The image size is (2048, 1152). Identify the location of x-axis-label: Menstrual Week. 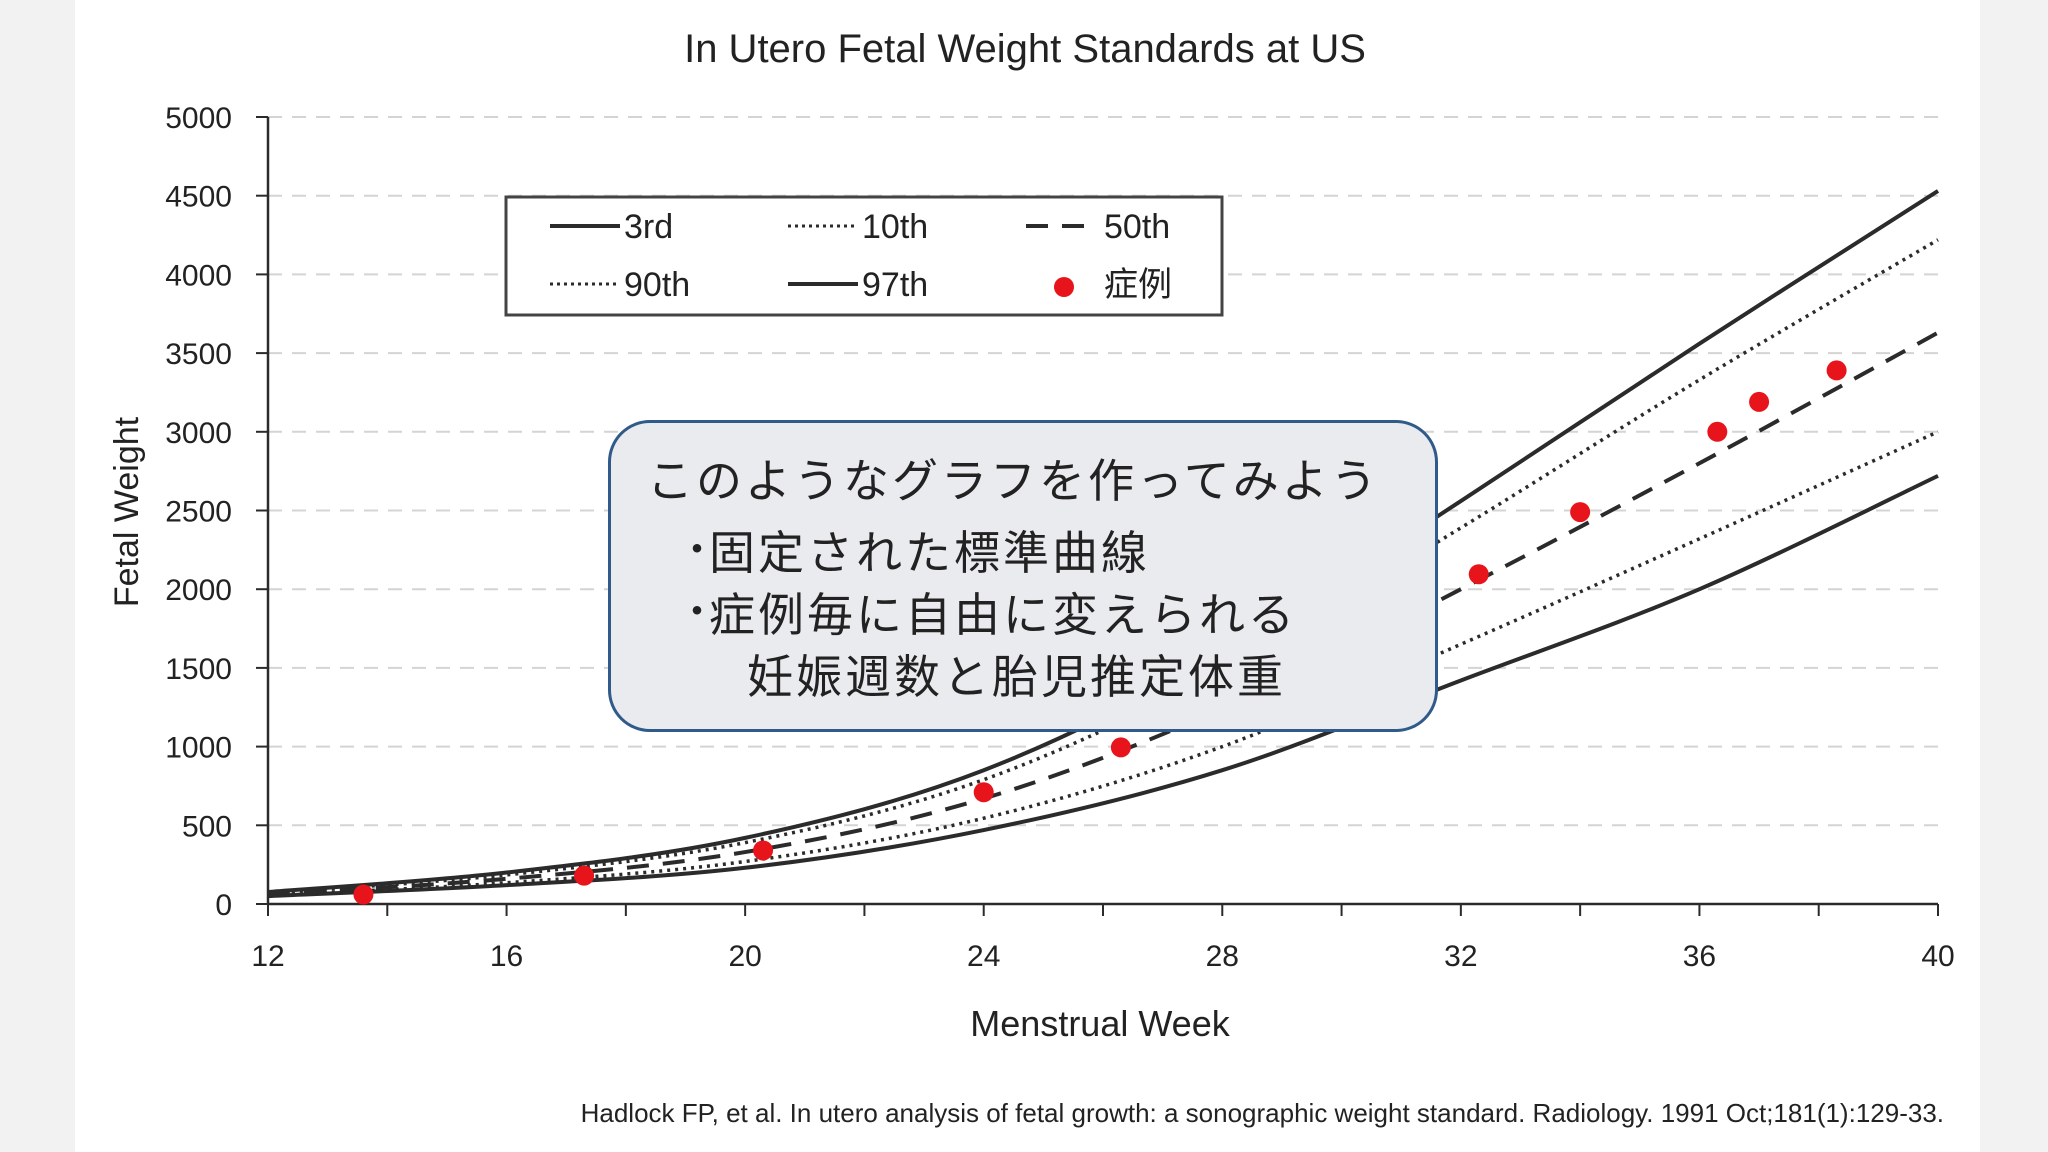
(1100, 1023).